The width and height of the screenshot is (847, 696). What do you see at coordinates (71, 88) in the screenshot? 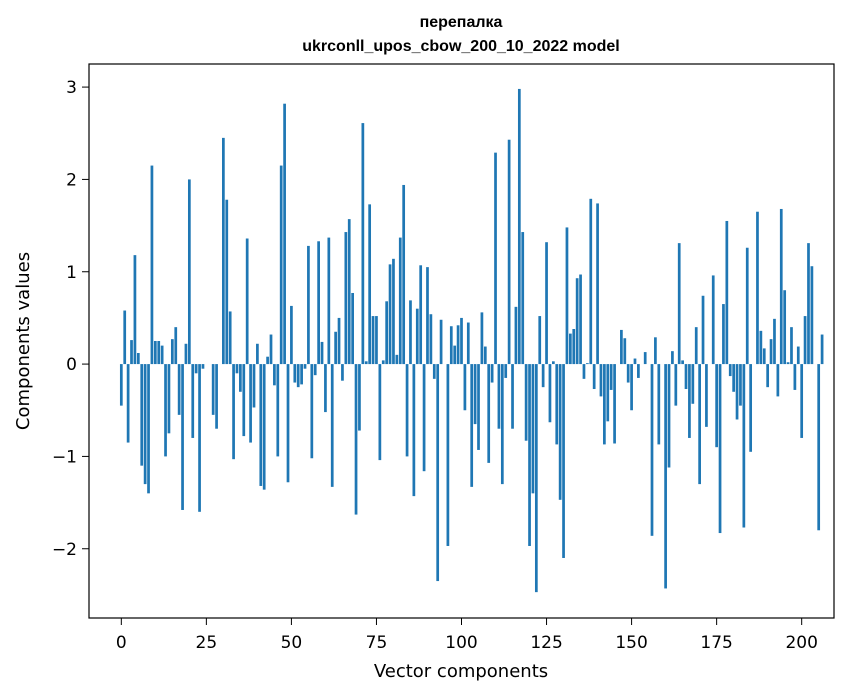
I see `y-tick-label-5: 3` at bounding box center [71, 88].